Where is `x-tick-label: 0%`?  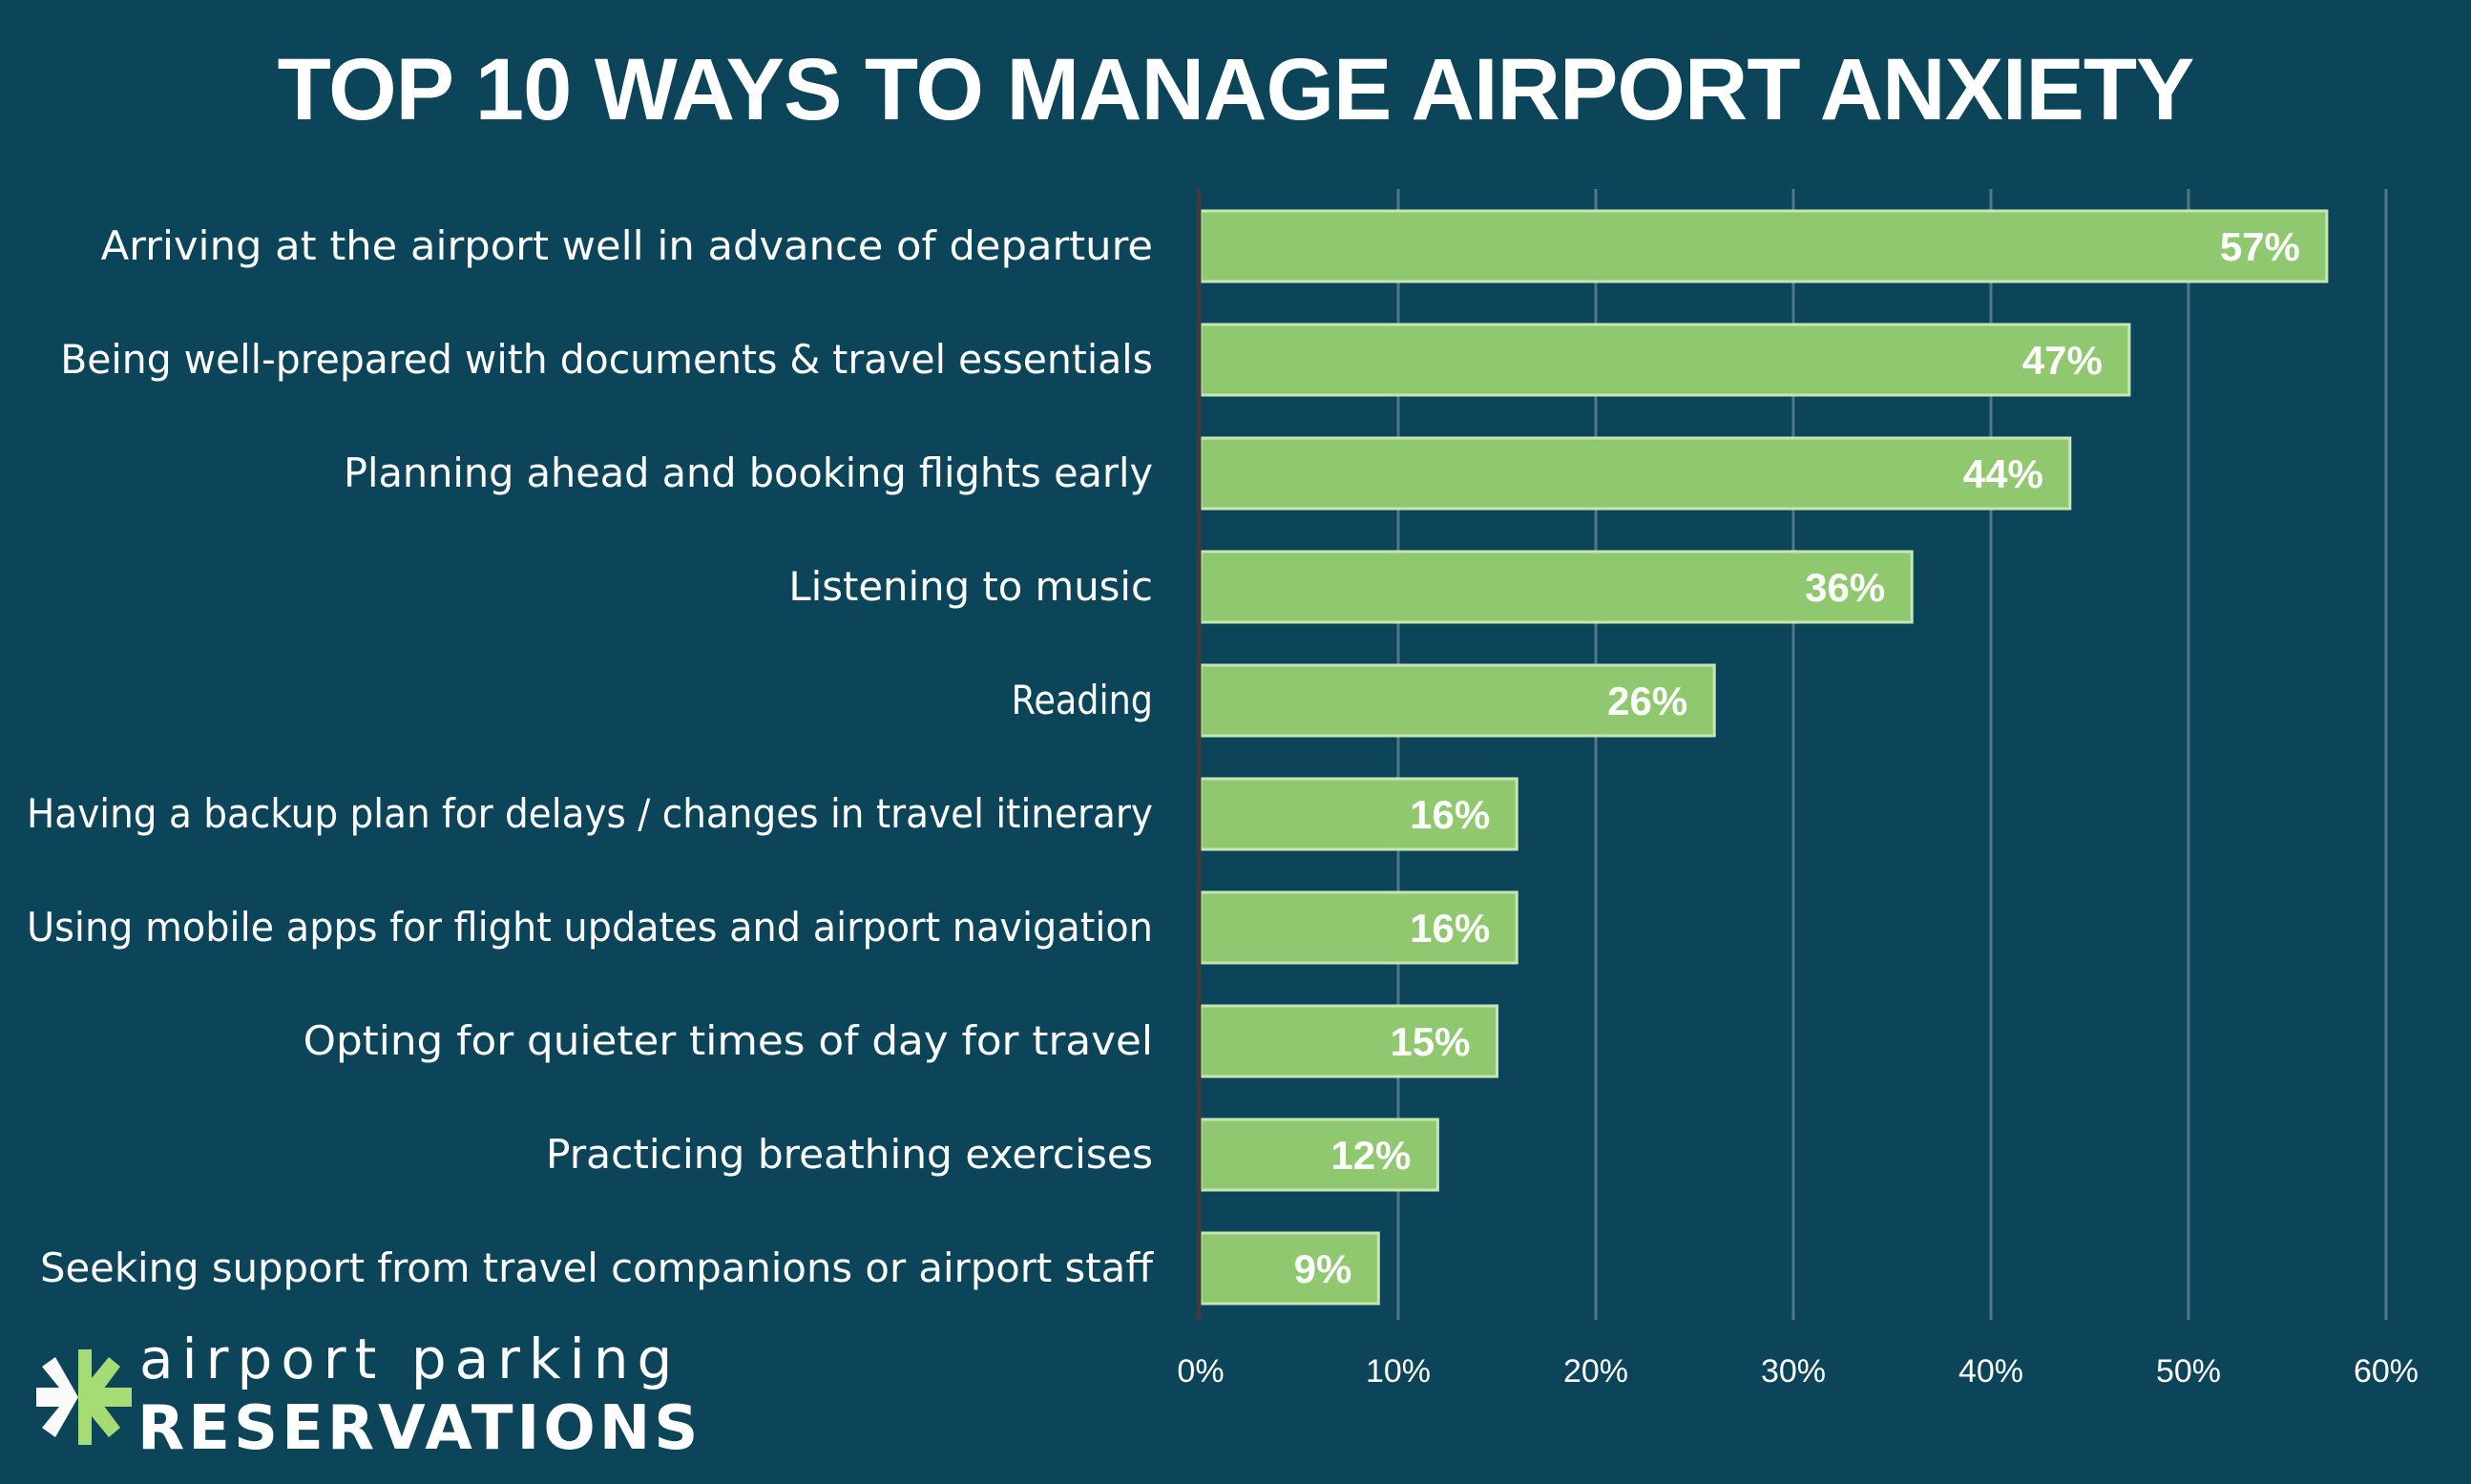 x-tick-label: 0% is located at coordinates (1200, 1371).